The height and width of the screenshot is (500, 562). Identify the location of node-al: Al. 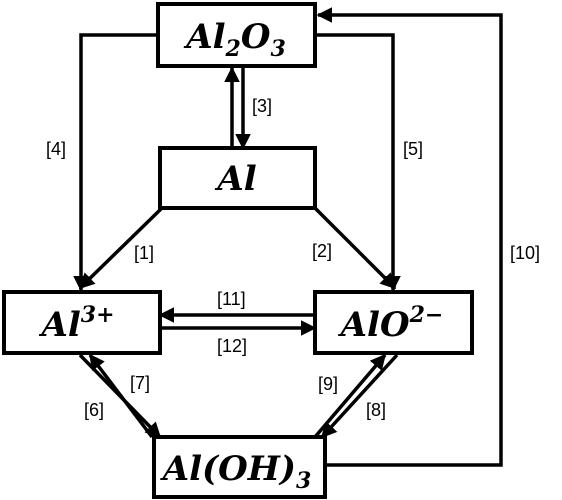
(237, 178).